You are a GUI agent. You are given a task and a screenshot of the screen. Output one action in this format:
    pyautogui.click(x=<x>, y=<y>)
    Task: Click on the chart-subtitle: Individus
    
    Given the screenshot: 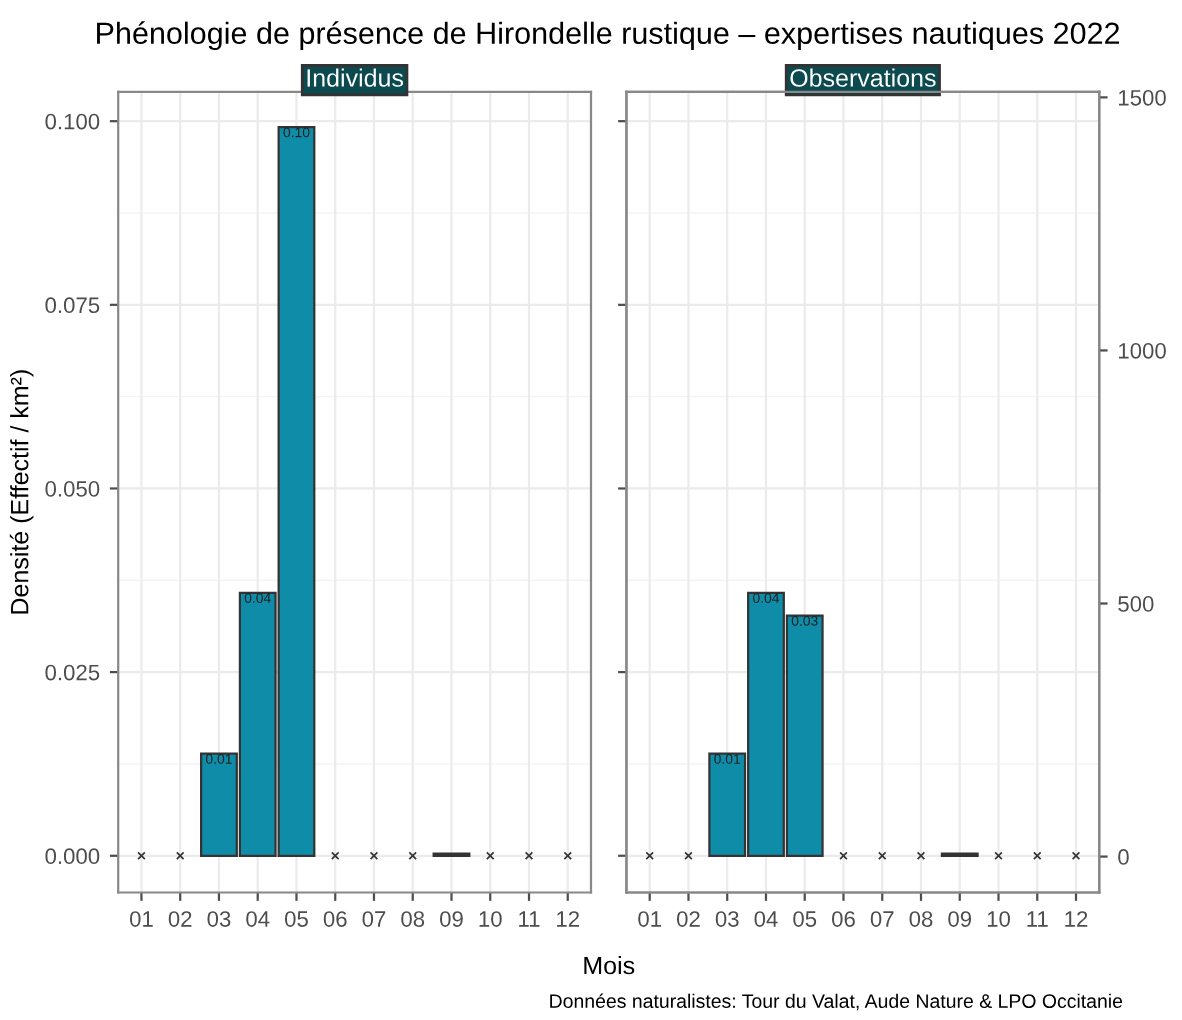 What is the action you would take?
    pyautogui.click(x=355, y=77)
    